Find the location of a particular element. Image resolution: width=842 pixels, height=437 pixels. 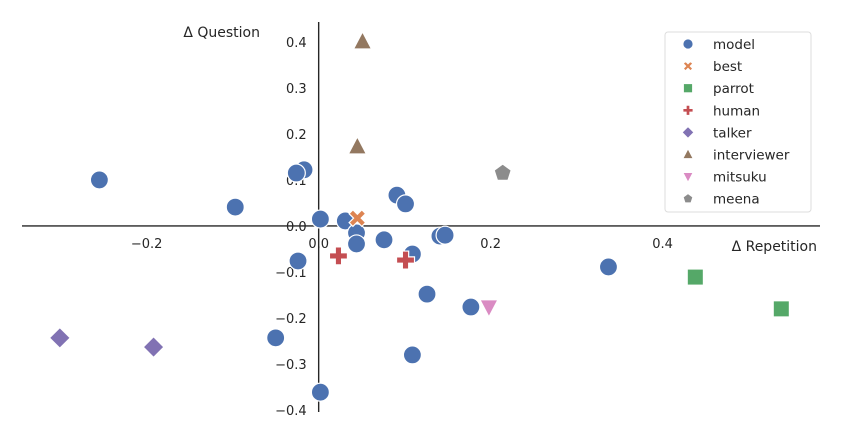

legend-item-meena: meena is located at coordinates (721, 200).